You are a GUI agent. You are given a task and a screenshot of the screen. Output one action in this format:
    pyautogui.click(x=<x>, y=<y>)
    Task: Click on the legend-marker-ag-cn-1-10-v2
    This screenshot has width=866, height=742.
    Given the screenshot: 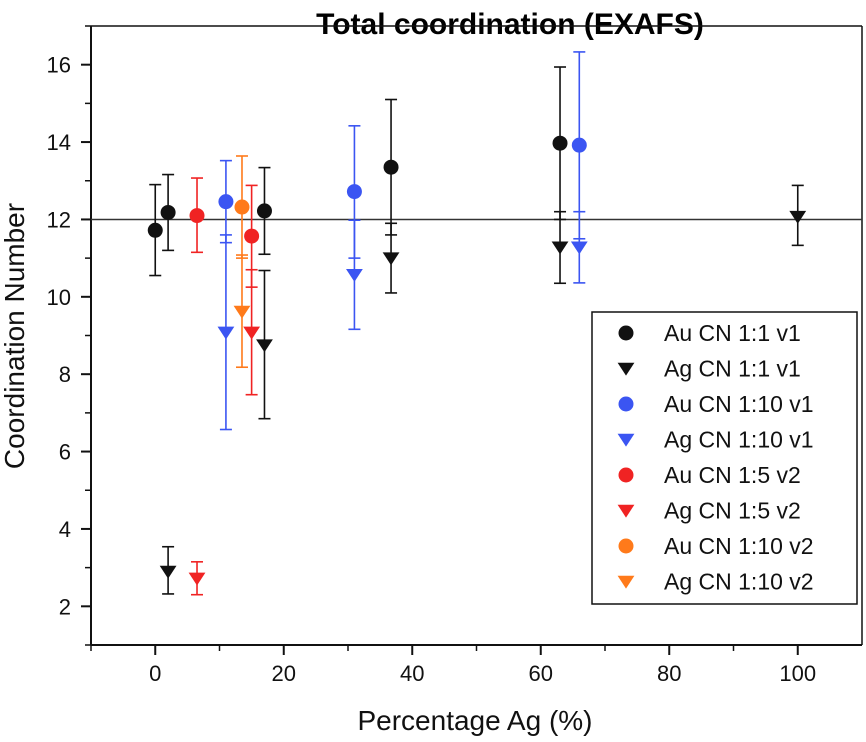 What is the action you would take?
    pyautogui.click(x=626, y=582)
    